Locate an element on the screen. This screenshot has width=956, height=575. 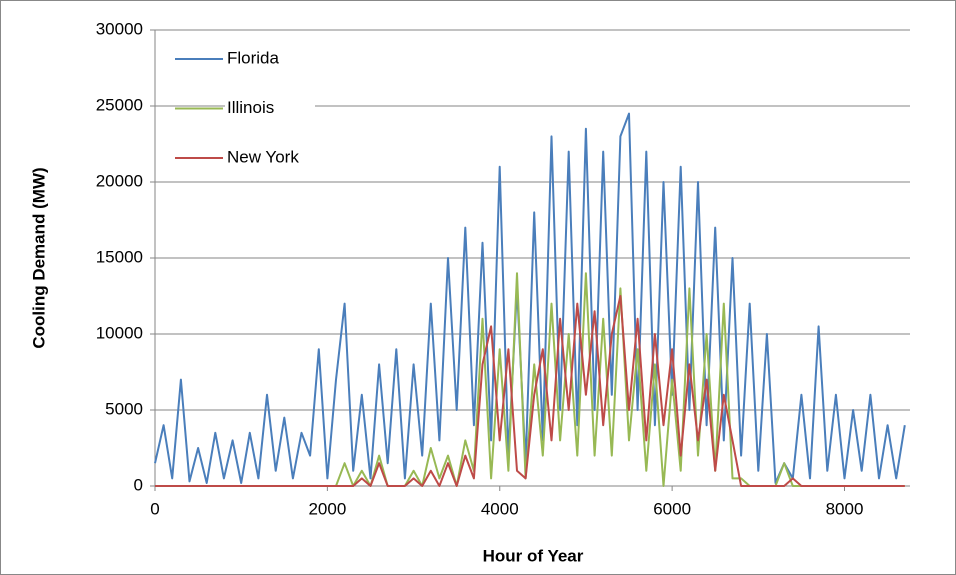
y-tick-label: 30000 is located at coordinates (119, 28).